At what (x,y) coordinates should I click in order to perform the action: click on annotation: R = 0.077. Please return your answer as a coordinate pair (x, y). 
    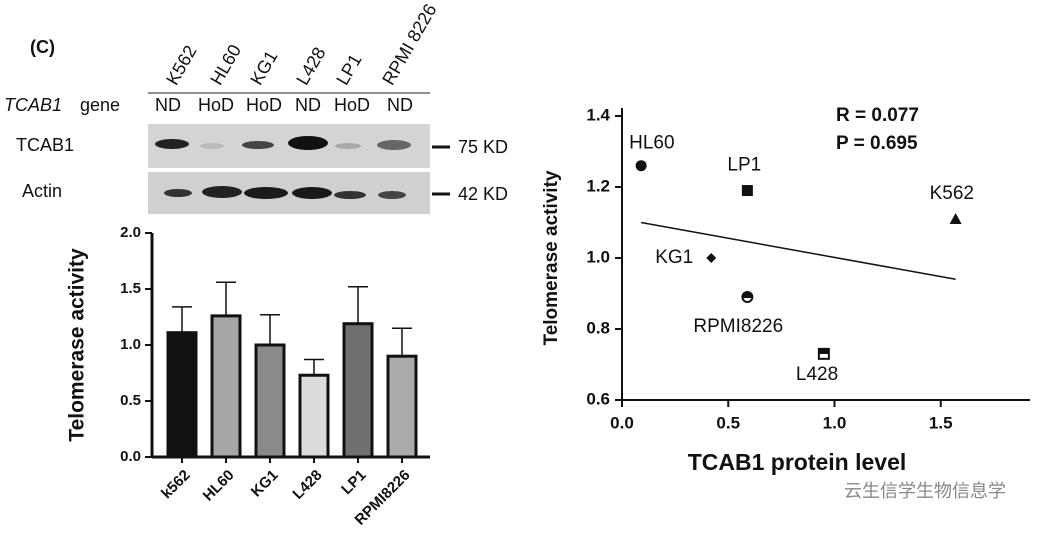
    Looking at the image, I should click on (877, 115).